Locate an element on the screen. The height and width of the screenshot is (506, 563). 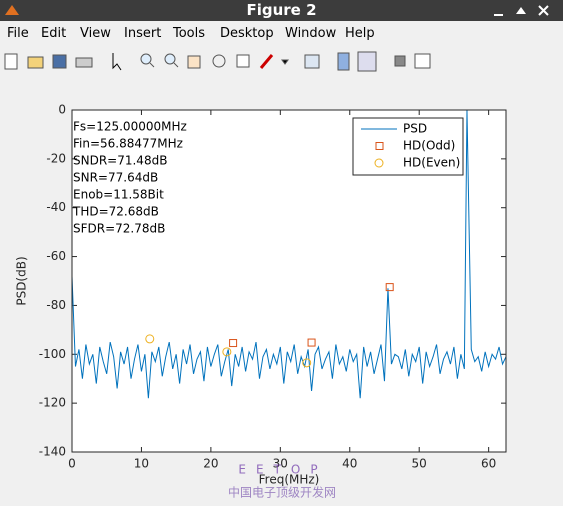
x-tick-label: 0 is located at coordinates (72, 464).